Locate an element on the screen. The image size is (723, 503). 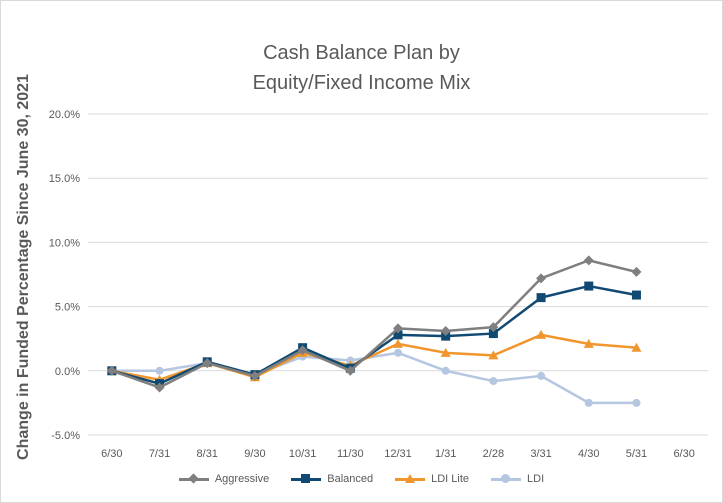
y-tick-label: 20.0% is located at coordinates (64, 115).